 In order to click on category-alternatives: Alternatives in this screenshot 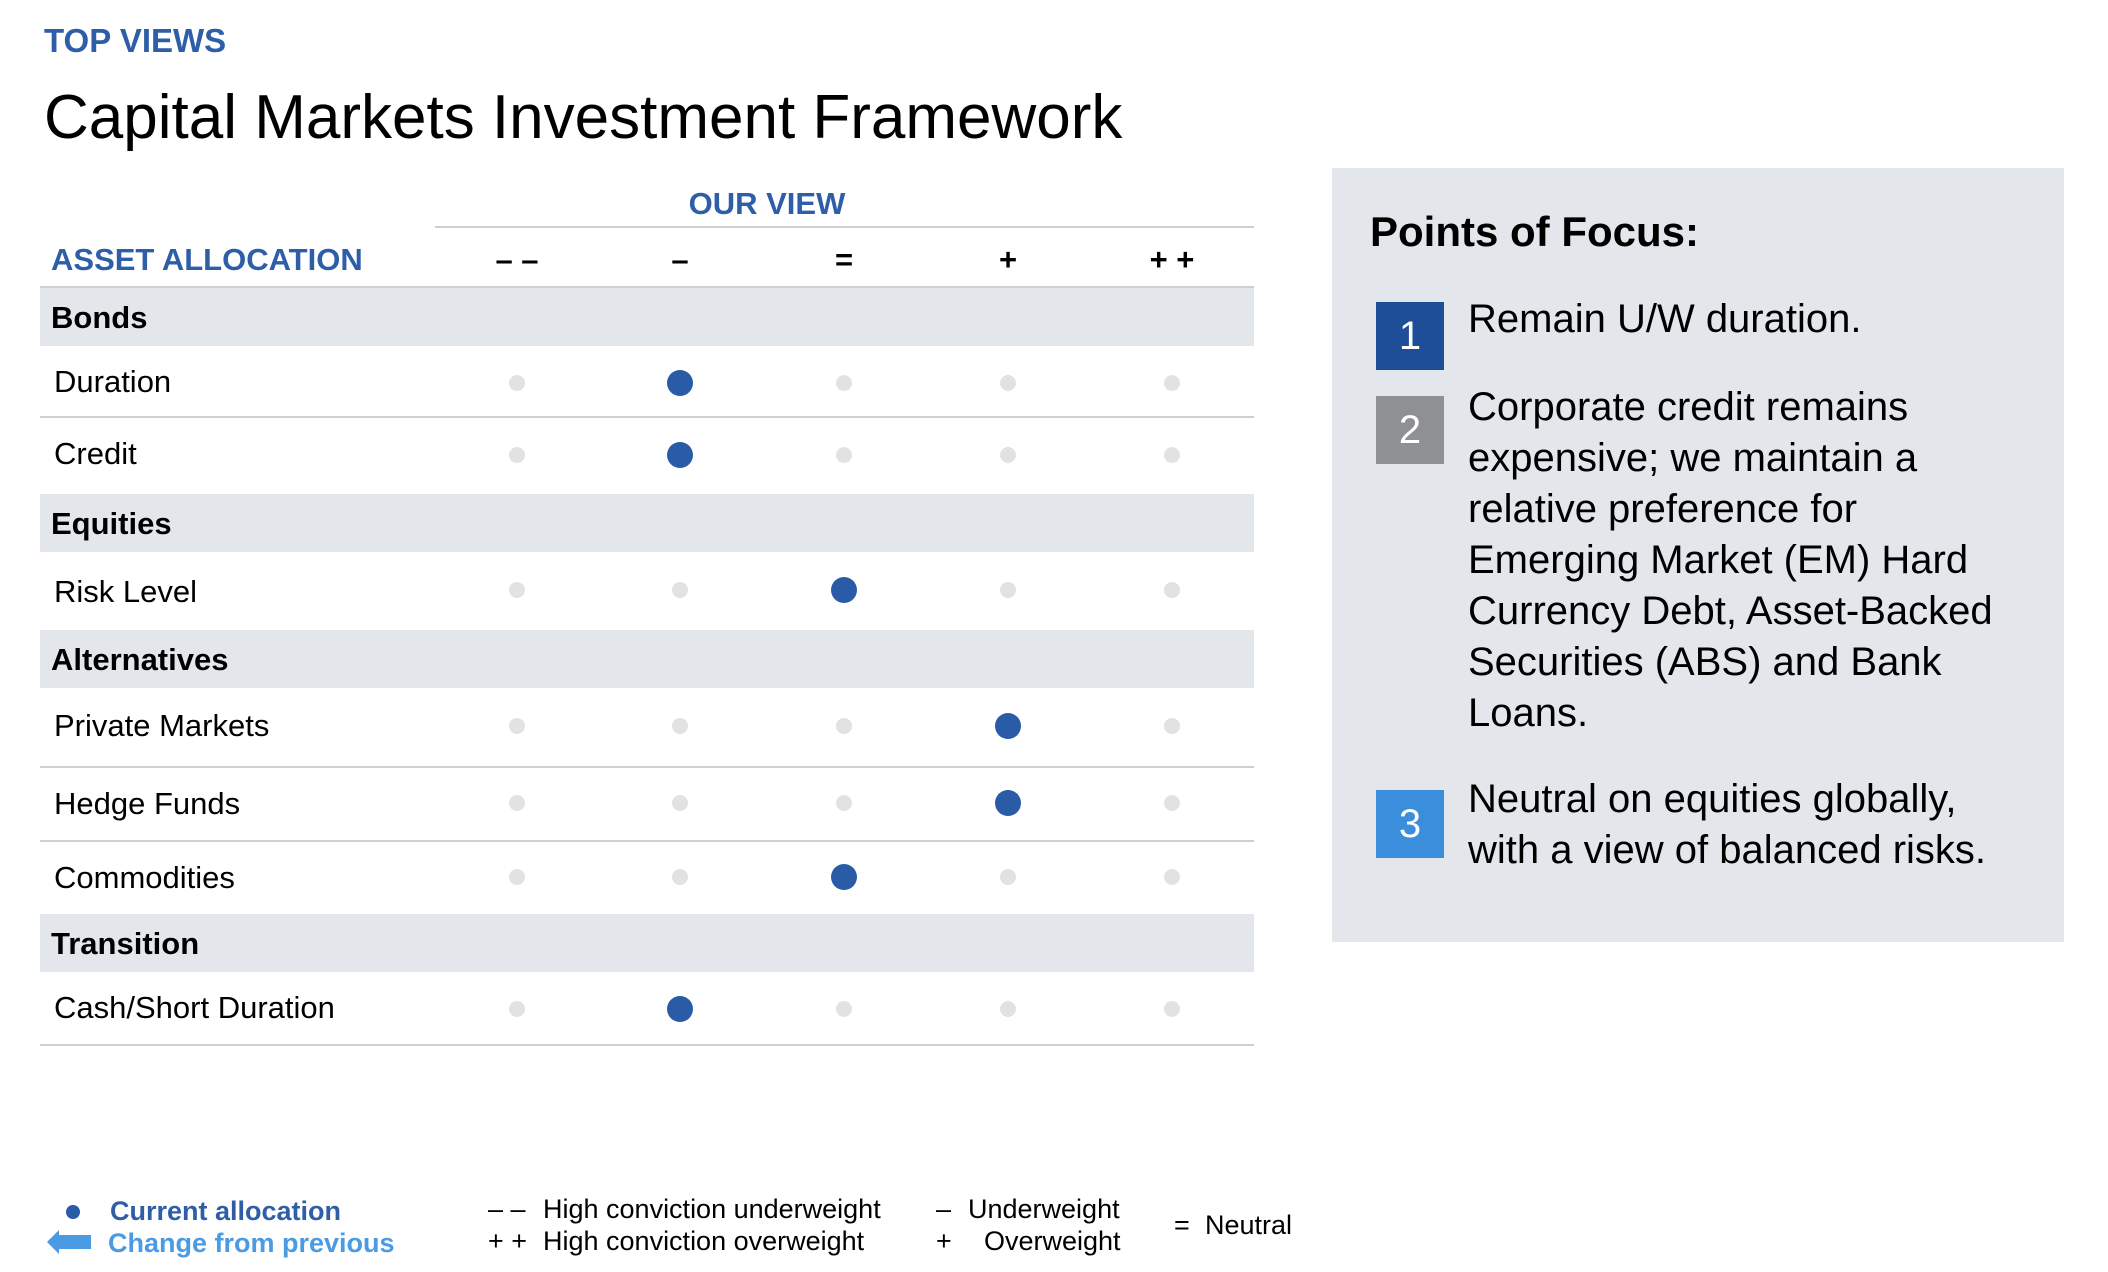, I will do `click(647, 659)`.